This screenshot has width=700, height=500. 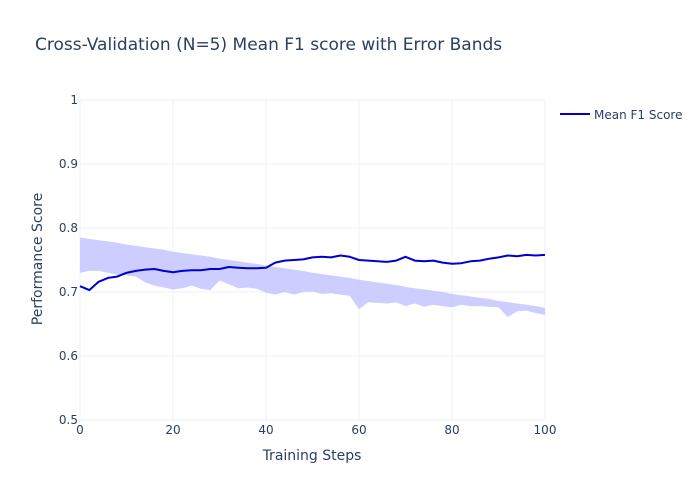 I want to click on x-tick-label: 0, so click(x=80, y=430).